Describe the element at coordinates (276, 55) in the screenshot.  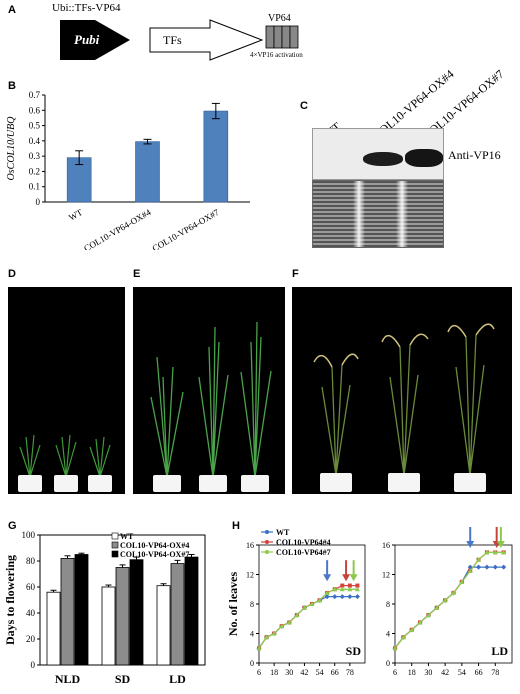
I see `activation-label: 4×VP16 activation` at that location.